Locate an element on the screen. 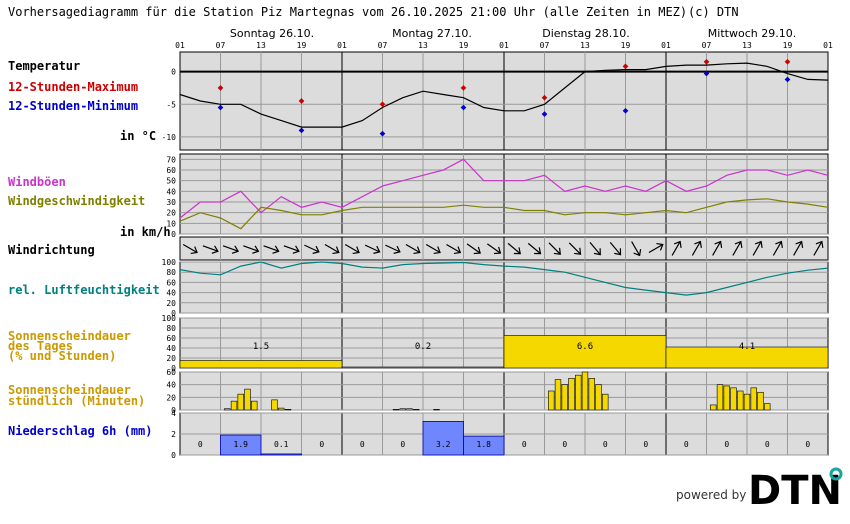 This screenshot has height=524, width=850. dtn-logo-icon: DTN is located at coordinates (795, 488).